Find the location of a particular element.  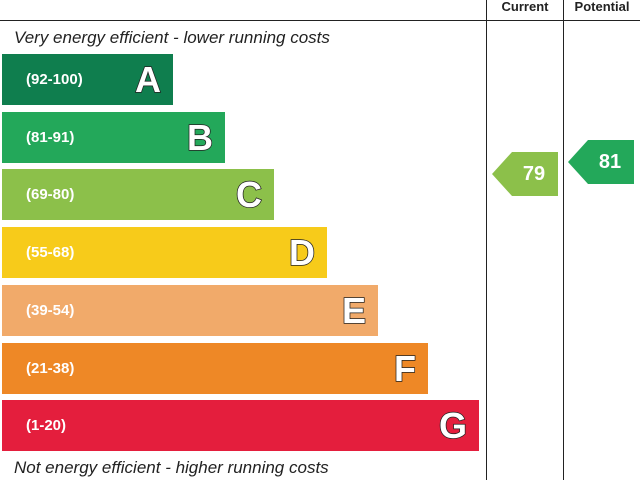

chart-column-divider is located at coordinates (486, 240).